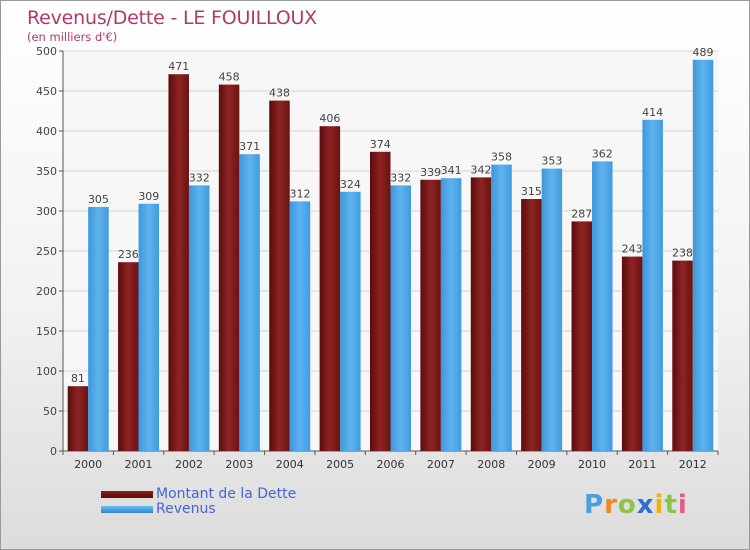  Describe the element at coordinates (172, 18) in the screenshot. I see `chart-title: Revenus/Dette - LE FOUILLOUX` at that location.